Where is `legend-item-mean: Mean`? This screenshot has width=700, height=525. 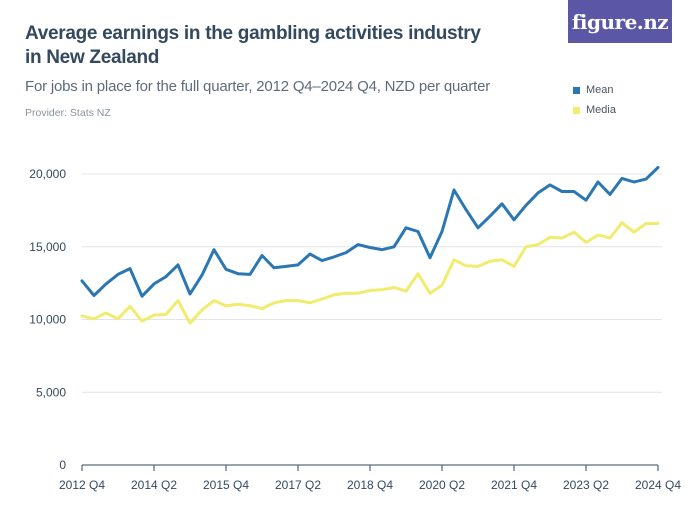 legend-item-mean: Mean is located at coordinates (594, 90).